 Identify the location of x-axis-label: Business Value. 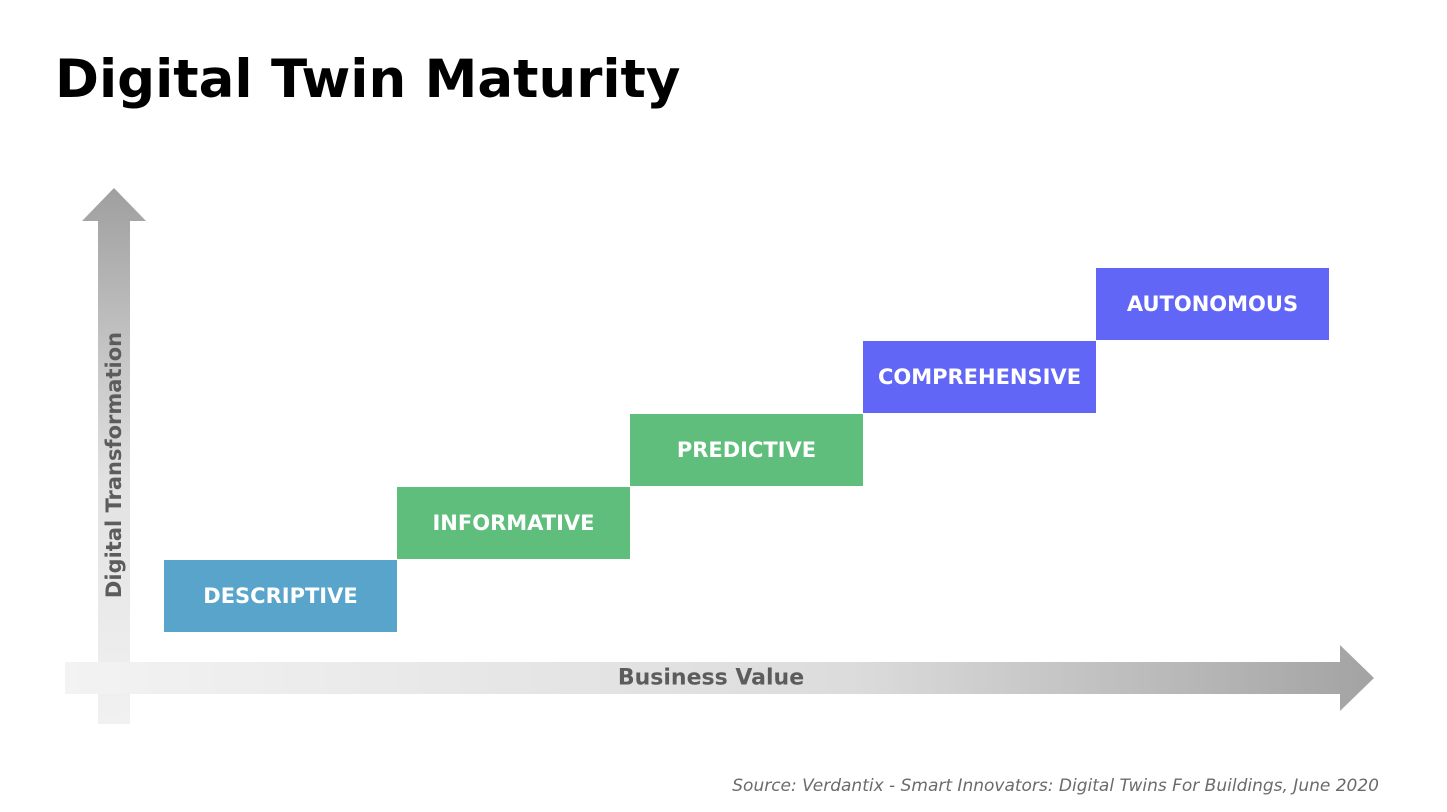
(711, 678).